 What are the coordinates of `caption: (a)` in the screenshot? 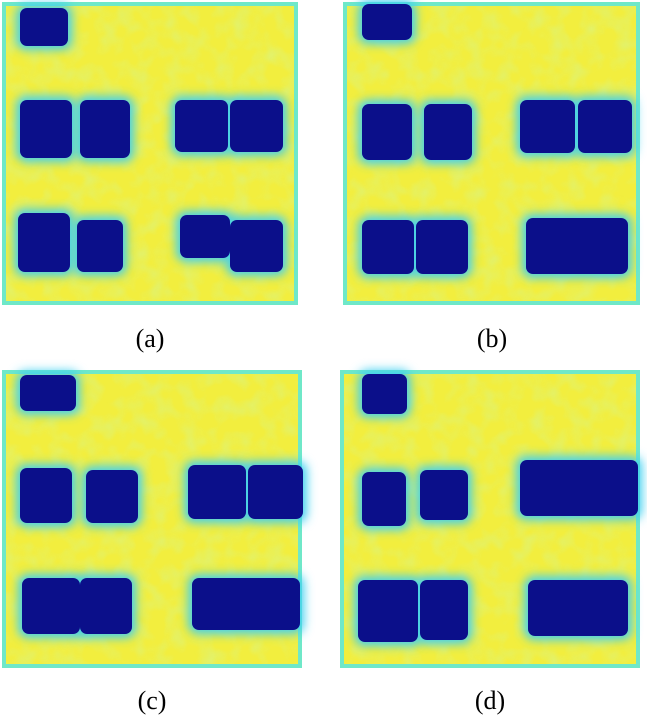 It's located at (150, 338).